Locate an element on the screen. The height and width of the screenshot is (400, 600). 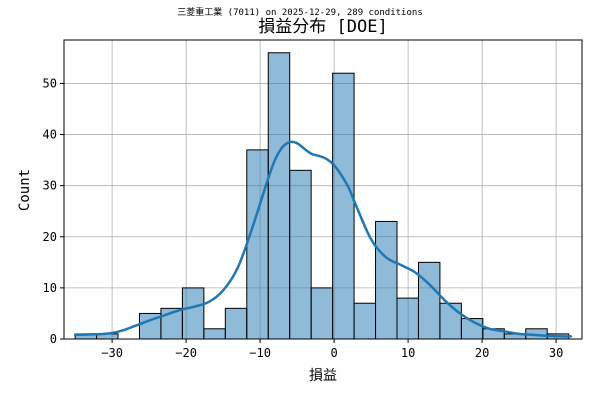
x-tick-label: −30 is located at coordinates (112, 353).